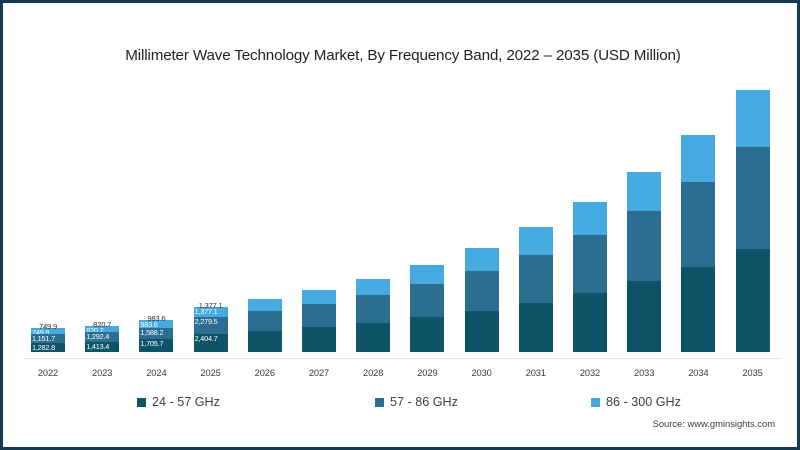 Image resolution: width=800 pixels, height=450 pixels. What do you see at coordinates (206, 322) in the screenshot?
I see `bar-segment-label: 2,279.5` at bounding box center [206, 322].